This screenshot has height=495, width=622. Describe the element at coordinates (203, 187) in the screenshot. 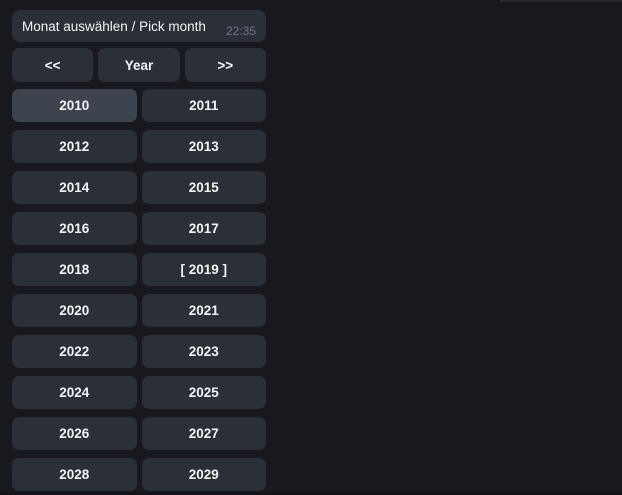

I see `year-button-2015: 2015` at that location.